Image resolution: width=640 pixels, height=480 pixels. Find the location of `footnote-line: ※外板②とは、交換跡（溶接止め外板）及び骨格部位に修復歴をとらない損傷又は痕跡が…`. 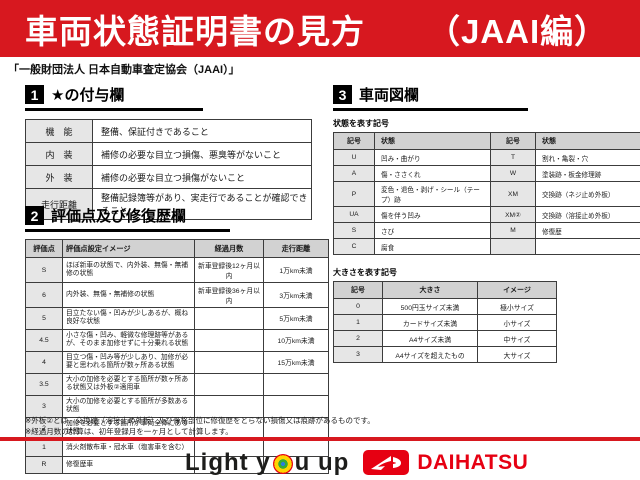

footnote-line: ※外板②とは、交換跡（溶接止め外板）及び骨格部位に修復歴をとらない損傷又は痕跡が… is located at coordinates (200, 420).